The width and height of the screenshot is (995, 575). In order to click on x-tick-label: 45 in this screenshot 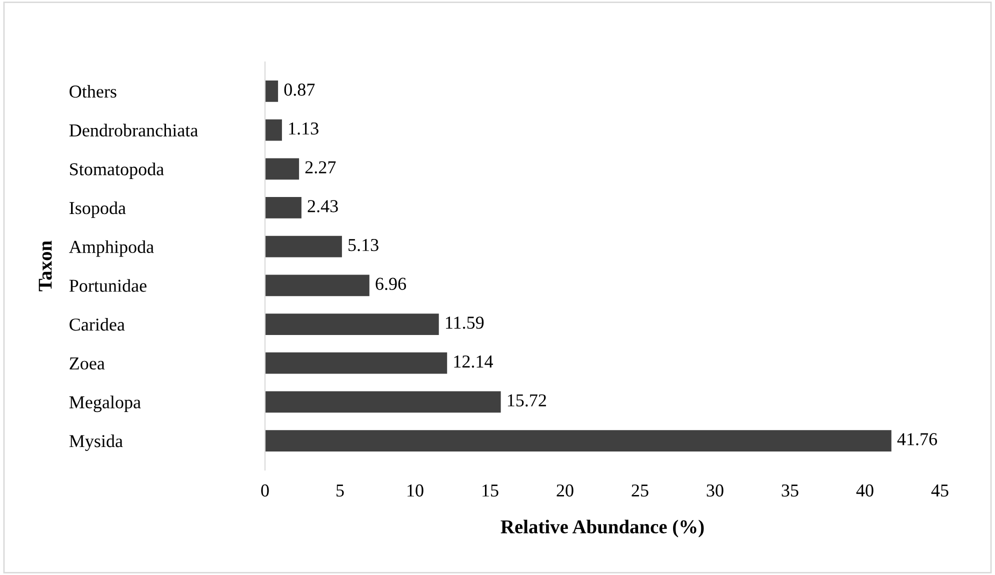, I will do `click(939, 490)`.